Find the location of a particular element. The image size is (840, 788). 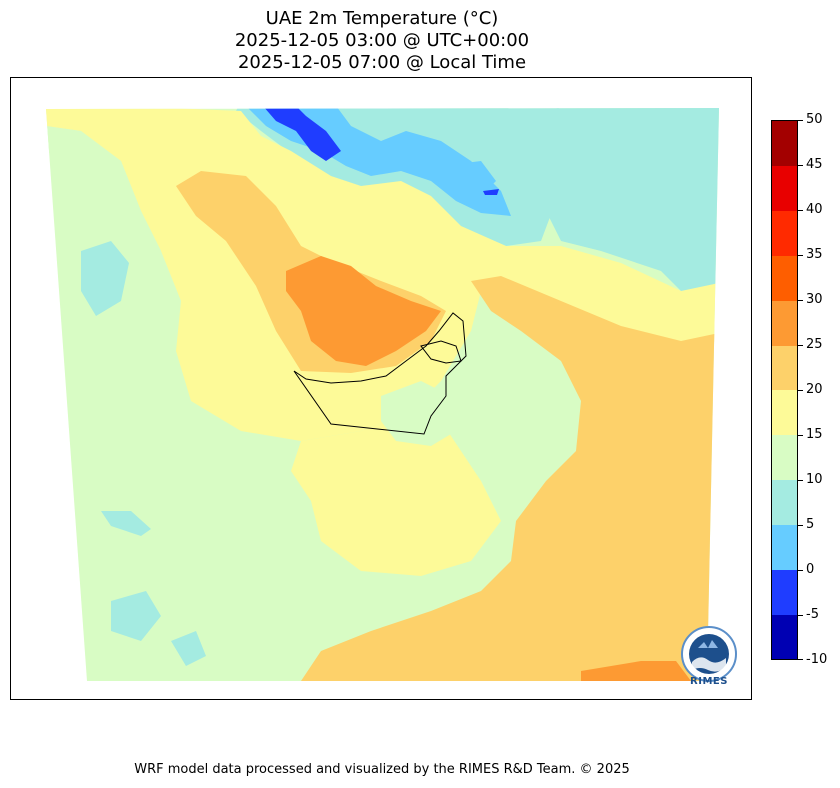

band-minus5-0-core is located at coordinates (302, 134).